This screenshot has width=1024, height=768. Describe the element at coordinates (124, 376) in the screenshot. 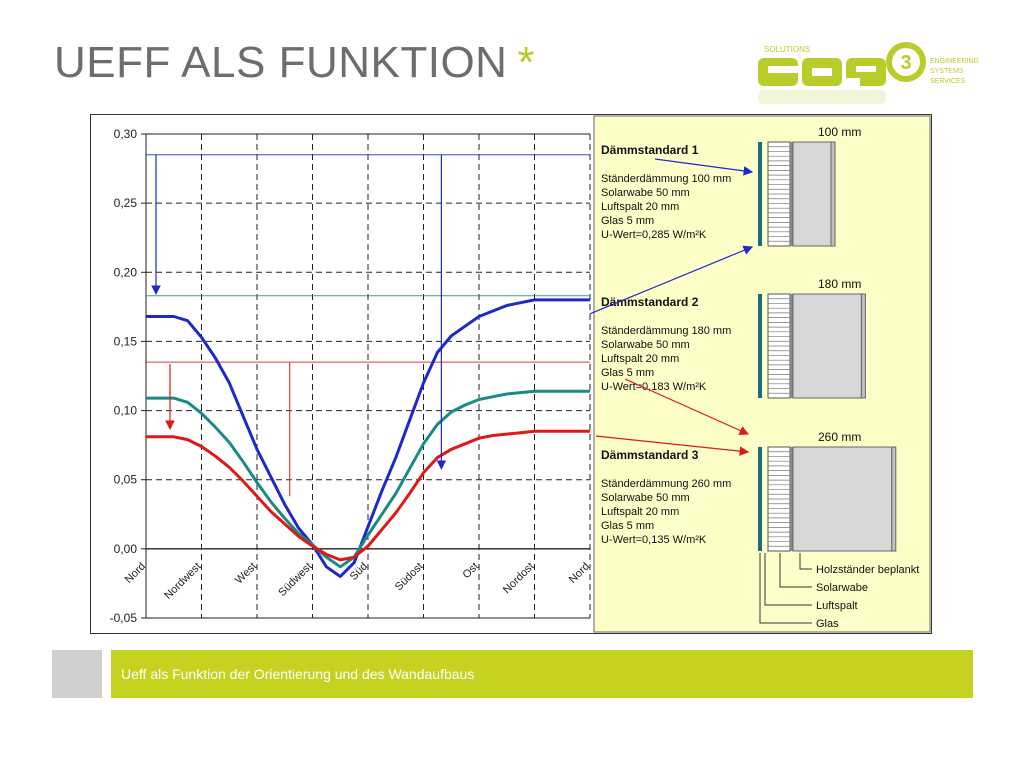

I see `y-tick-labels: 0,30 0,25 0,20 0,15 0,10 0,05 0,00 -0,05` at that location.